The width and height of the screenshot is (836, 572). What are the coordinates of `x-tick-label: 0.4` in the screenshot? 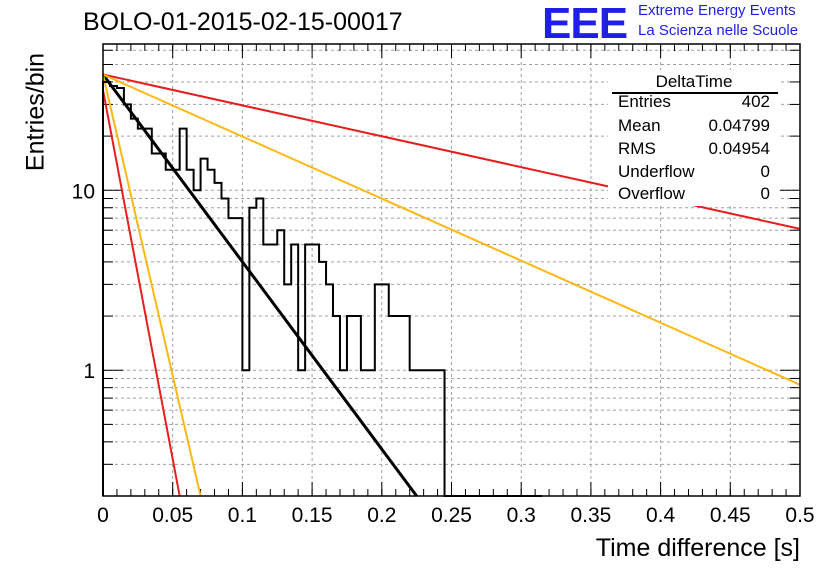 It's located at (661, 515).